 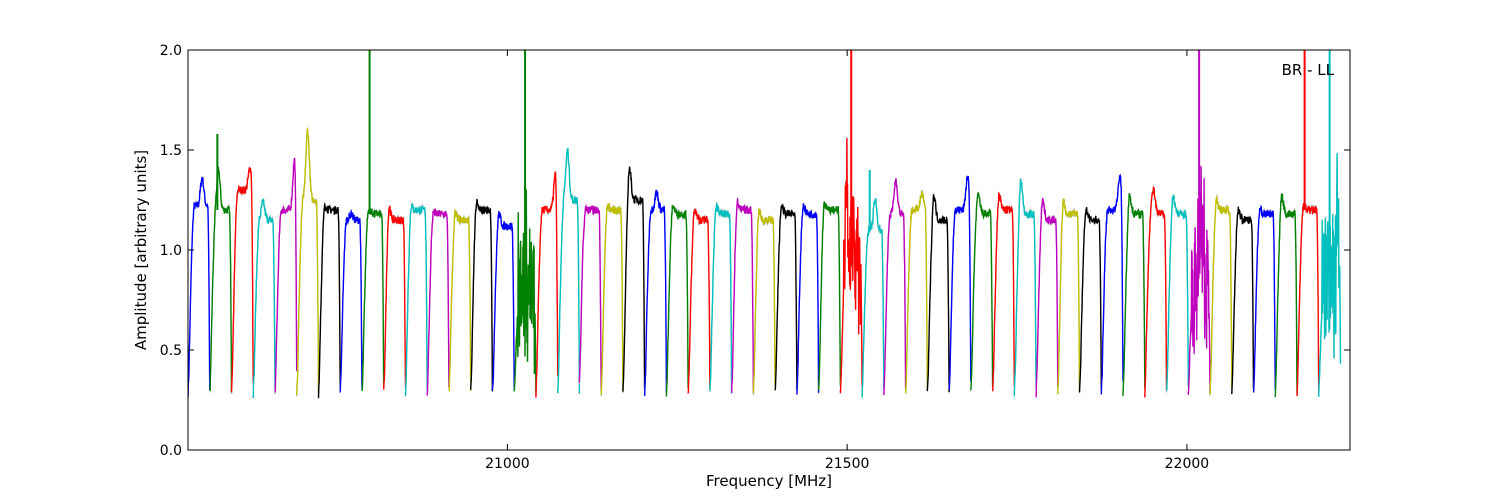 What do you see at coordinates (171, 151) in the screenshot?
I see `y-tick-label: 1.5` at bounding box center [171, 151].